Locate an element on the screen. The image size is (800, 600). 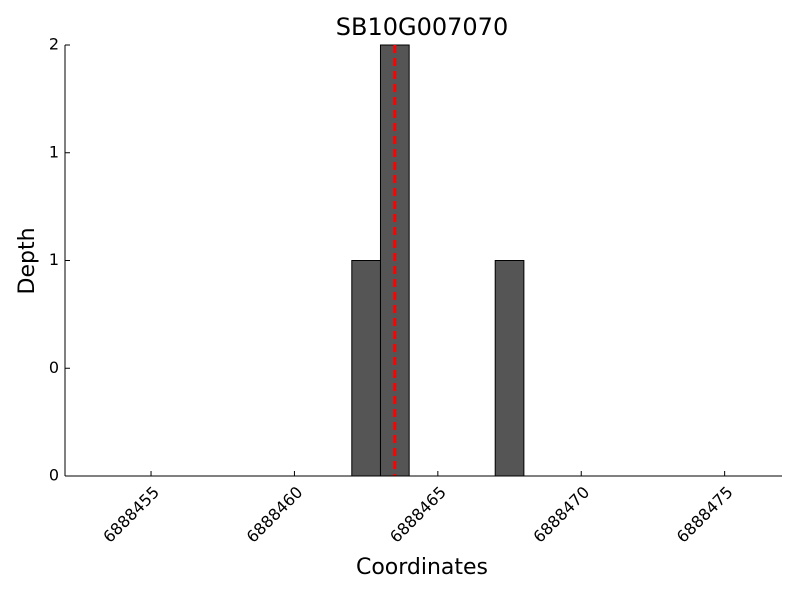
y-tick-label: 2 is located at coordinates (54, 44).